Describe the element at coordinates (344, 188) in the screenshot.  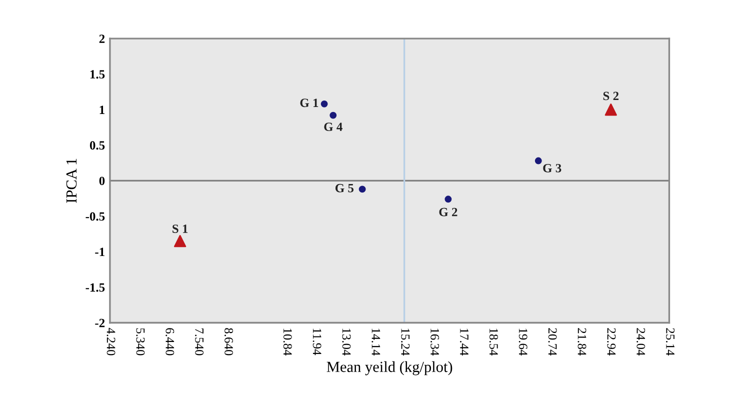
I see `annotation: G 5` at that location.